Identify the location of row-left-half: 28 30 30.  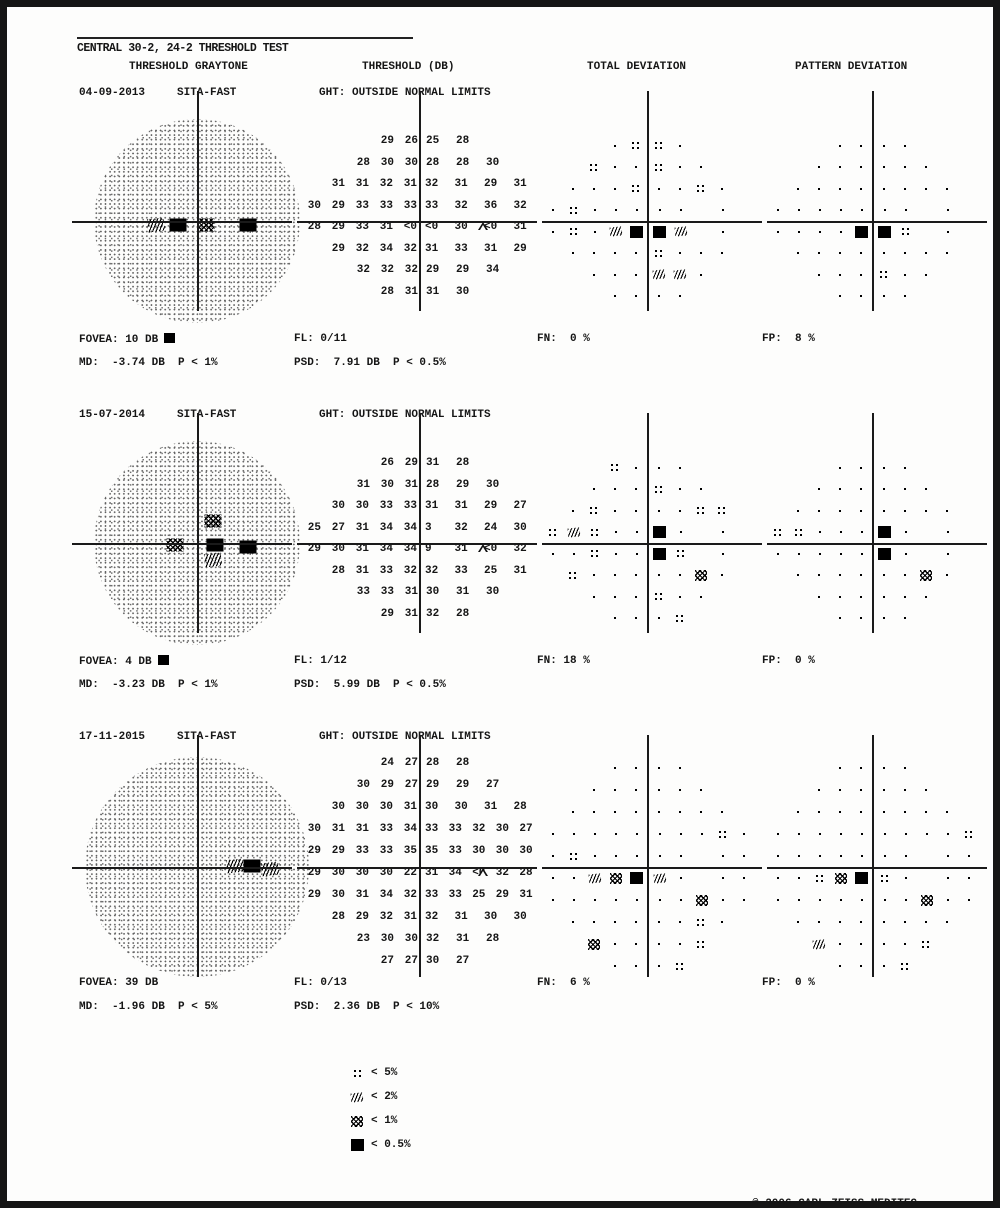
(357, 168).